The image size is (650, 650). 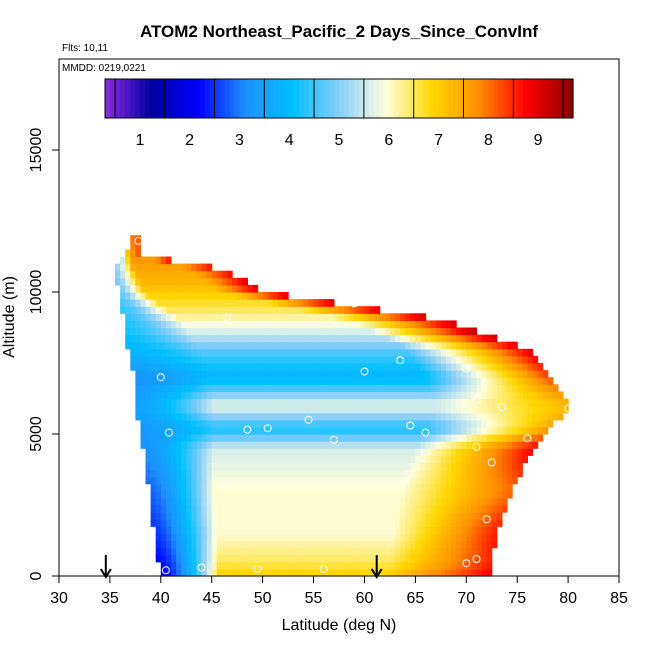 I want to click on observation-marker, so click(x=138, y=240).